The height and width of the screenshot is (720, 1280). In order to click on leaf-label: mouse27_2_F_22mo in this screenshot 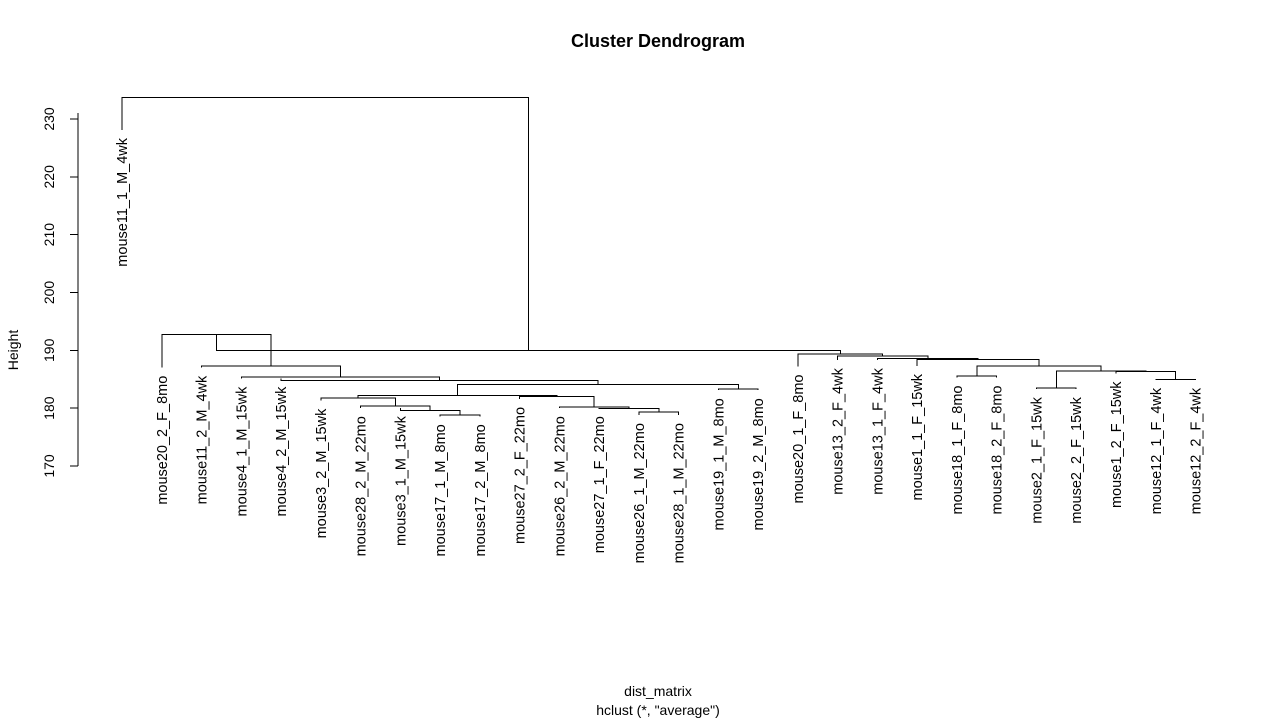, I will do `click(521, 475)`.